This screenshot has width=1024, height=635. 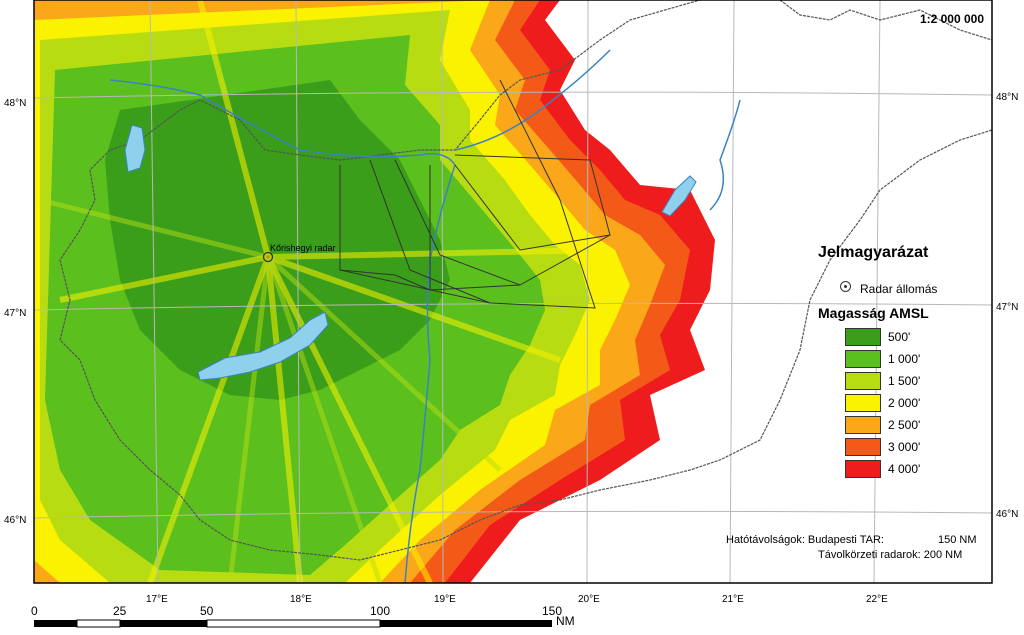 I want to click on radar-station-icon, so click(x=845, y=286).